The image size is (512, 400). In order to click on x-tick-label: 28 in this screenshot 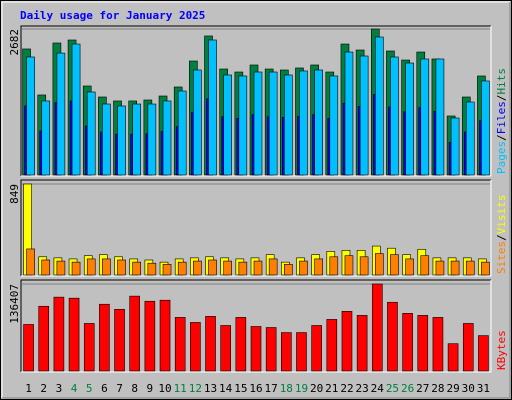, I will do `click(437, 388)`.